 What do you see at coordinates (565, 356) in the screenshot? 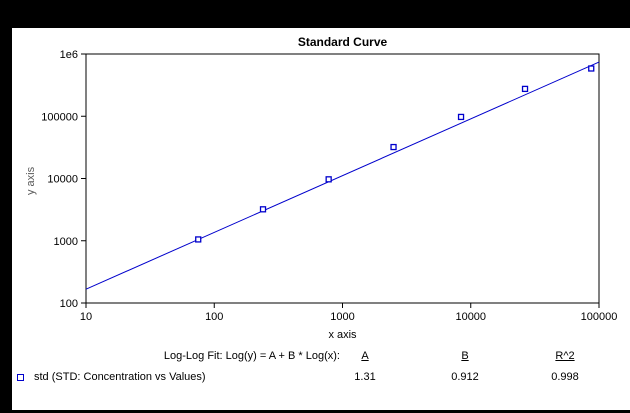
I see `fit-col-r2-header: R^2` at bounding box center [565, 356].